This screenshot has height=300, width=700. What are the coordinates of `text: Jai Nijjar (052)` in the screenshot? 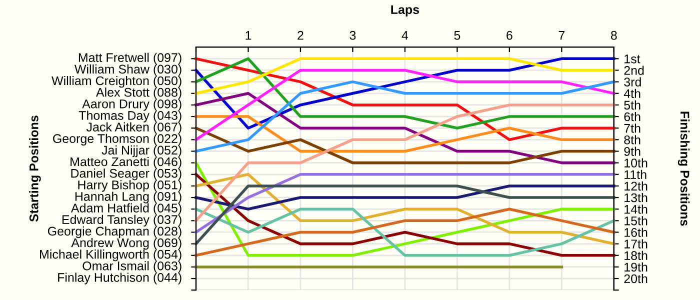 It's located at (142, 151).